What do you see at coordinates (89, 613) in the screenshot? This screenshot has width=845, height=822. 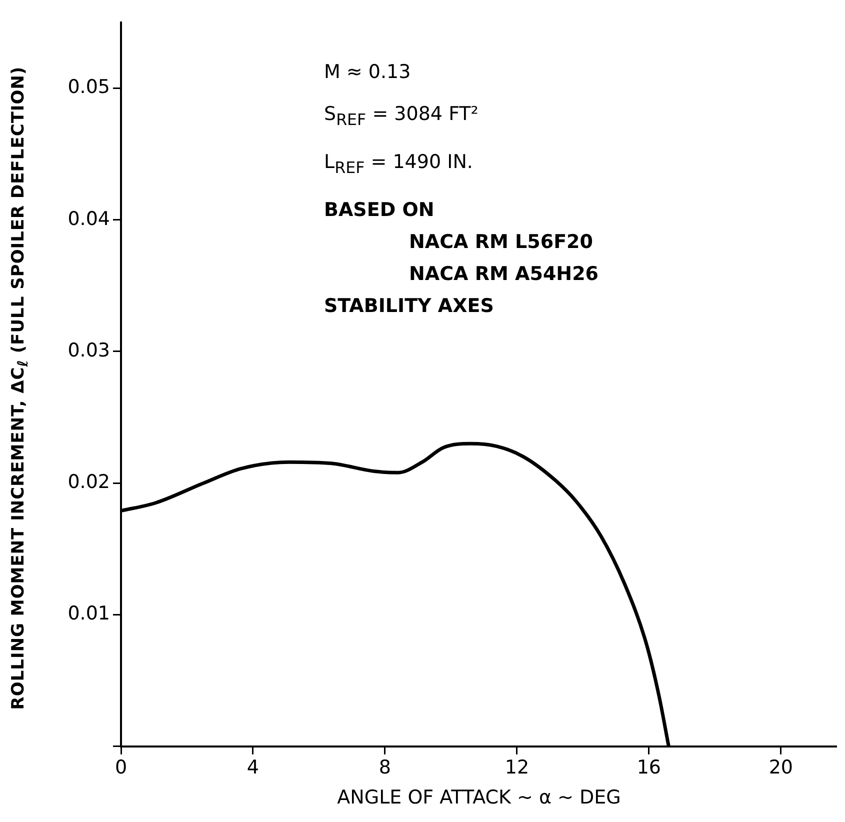 I see `y-tick-label: 0.01` at bounding box center [89, 613].